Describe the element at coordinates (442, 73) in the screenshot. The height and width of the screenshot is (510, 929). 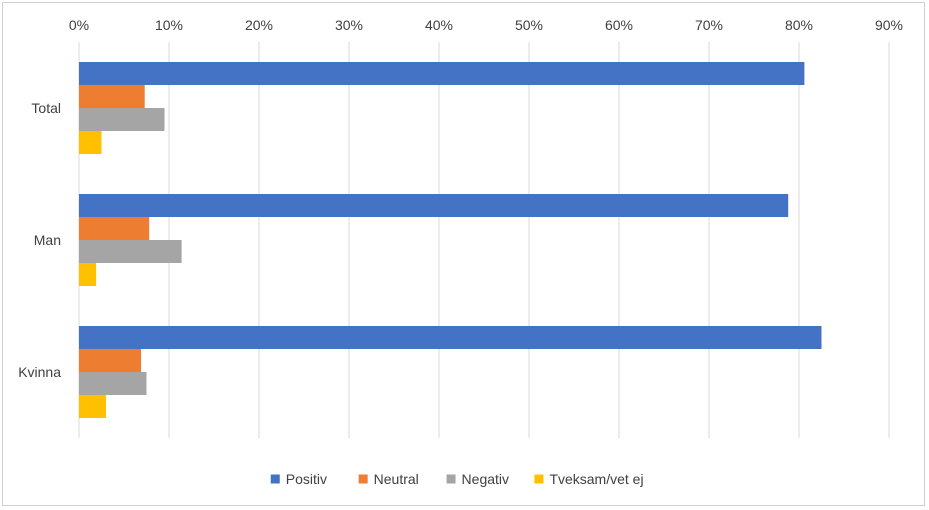
I see `bar-positiv-total` at that location.